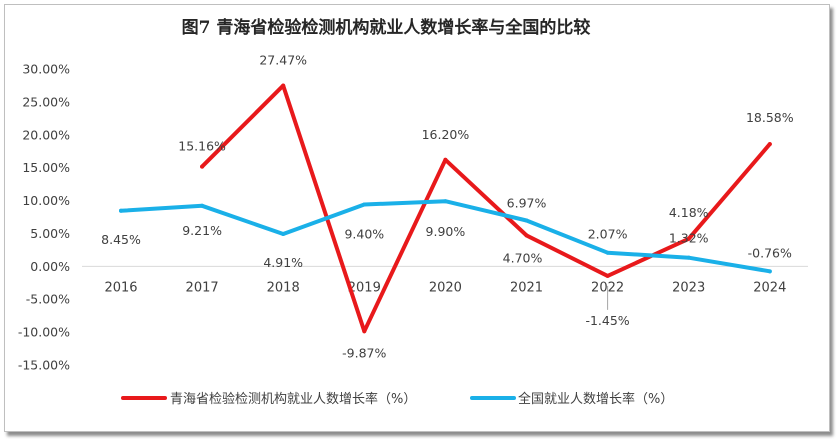  I want to click on y-tick-label: 15.00%, so click(46, 167).